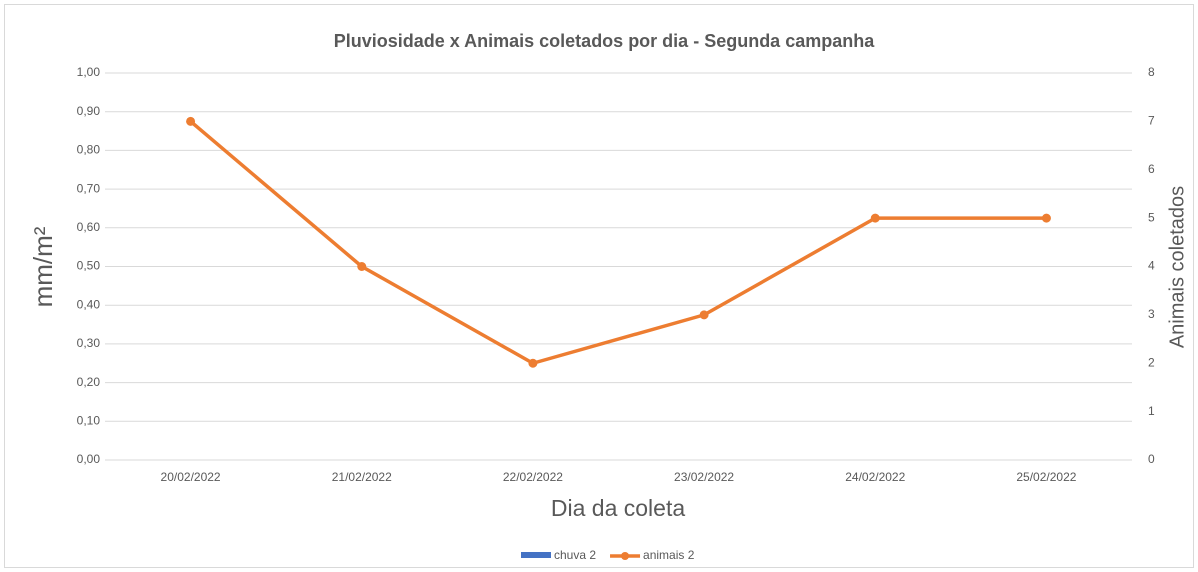 The height and width of the screenshot is (572, 1198). I want to click on y-tick-label: 1,00, so click(89, 72).